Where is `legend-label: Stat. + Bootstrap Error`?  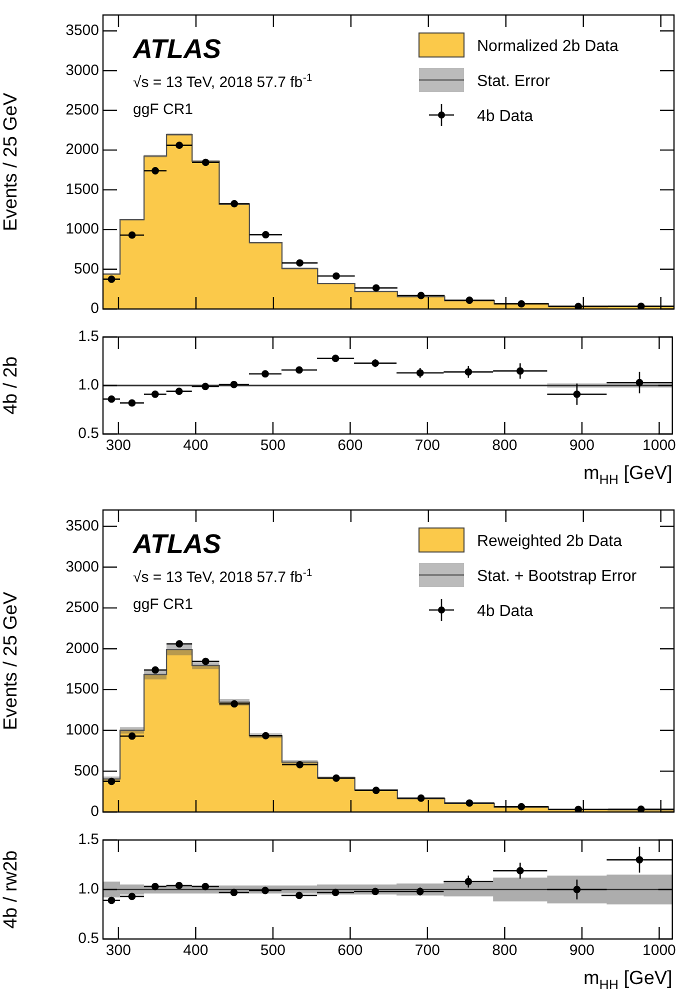 legend-label: Stat. + Bootstrap Error is located at coordinates (557, 576).